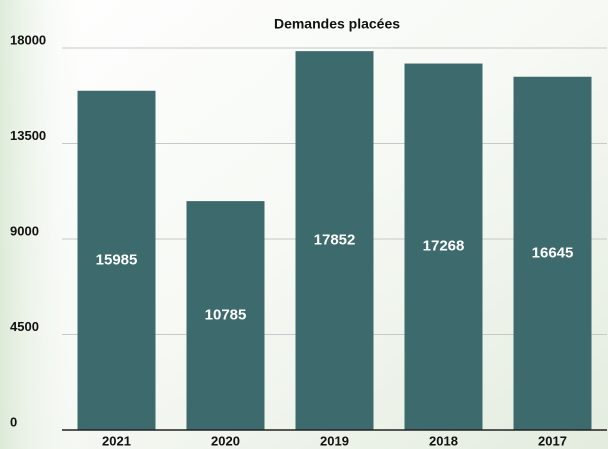 The image size is (608, 449). I want to click on chart-title: Demandes placées, so click(337, 24).